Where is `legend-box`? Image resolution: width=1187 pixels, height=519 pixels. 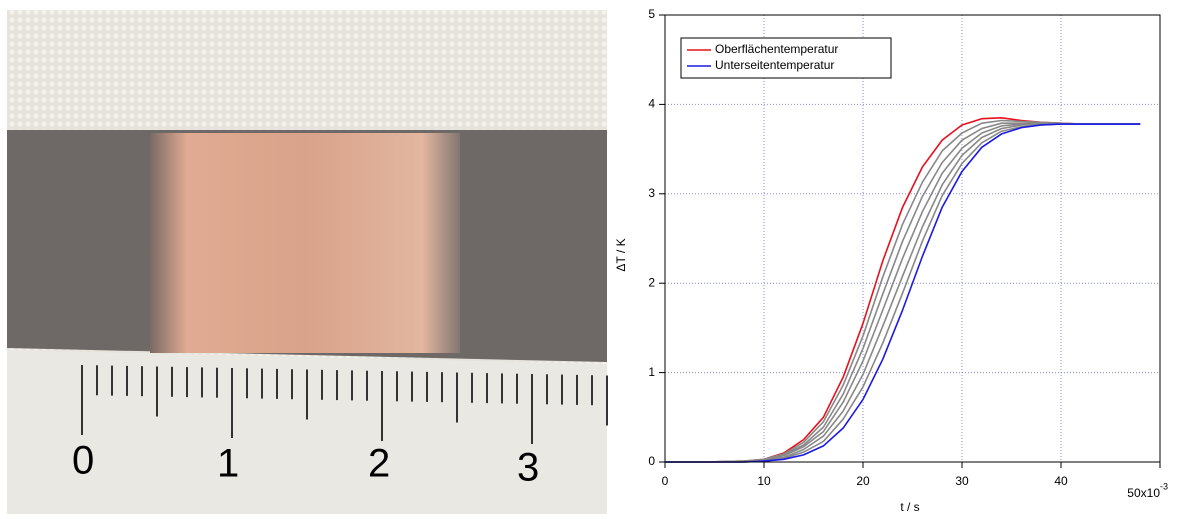 legend-box is located at coordinates (786, 58).